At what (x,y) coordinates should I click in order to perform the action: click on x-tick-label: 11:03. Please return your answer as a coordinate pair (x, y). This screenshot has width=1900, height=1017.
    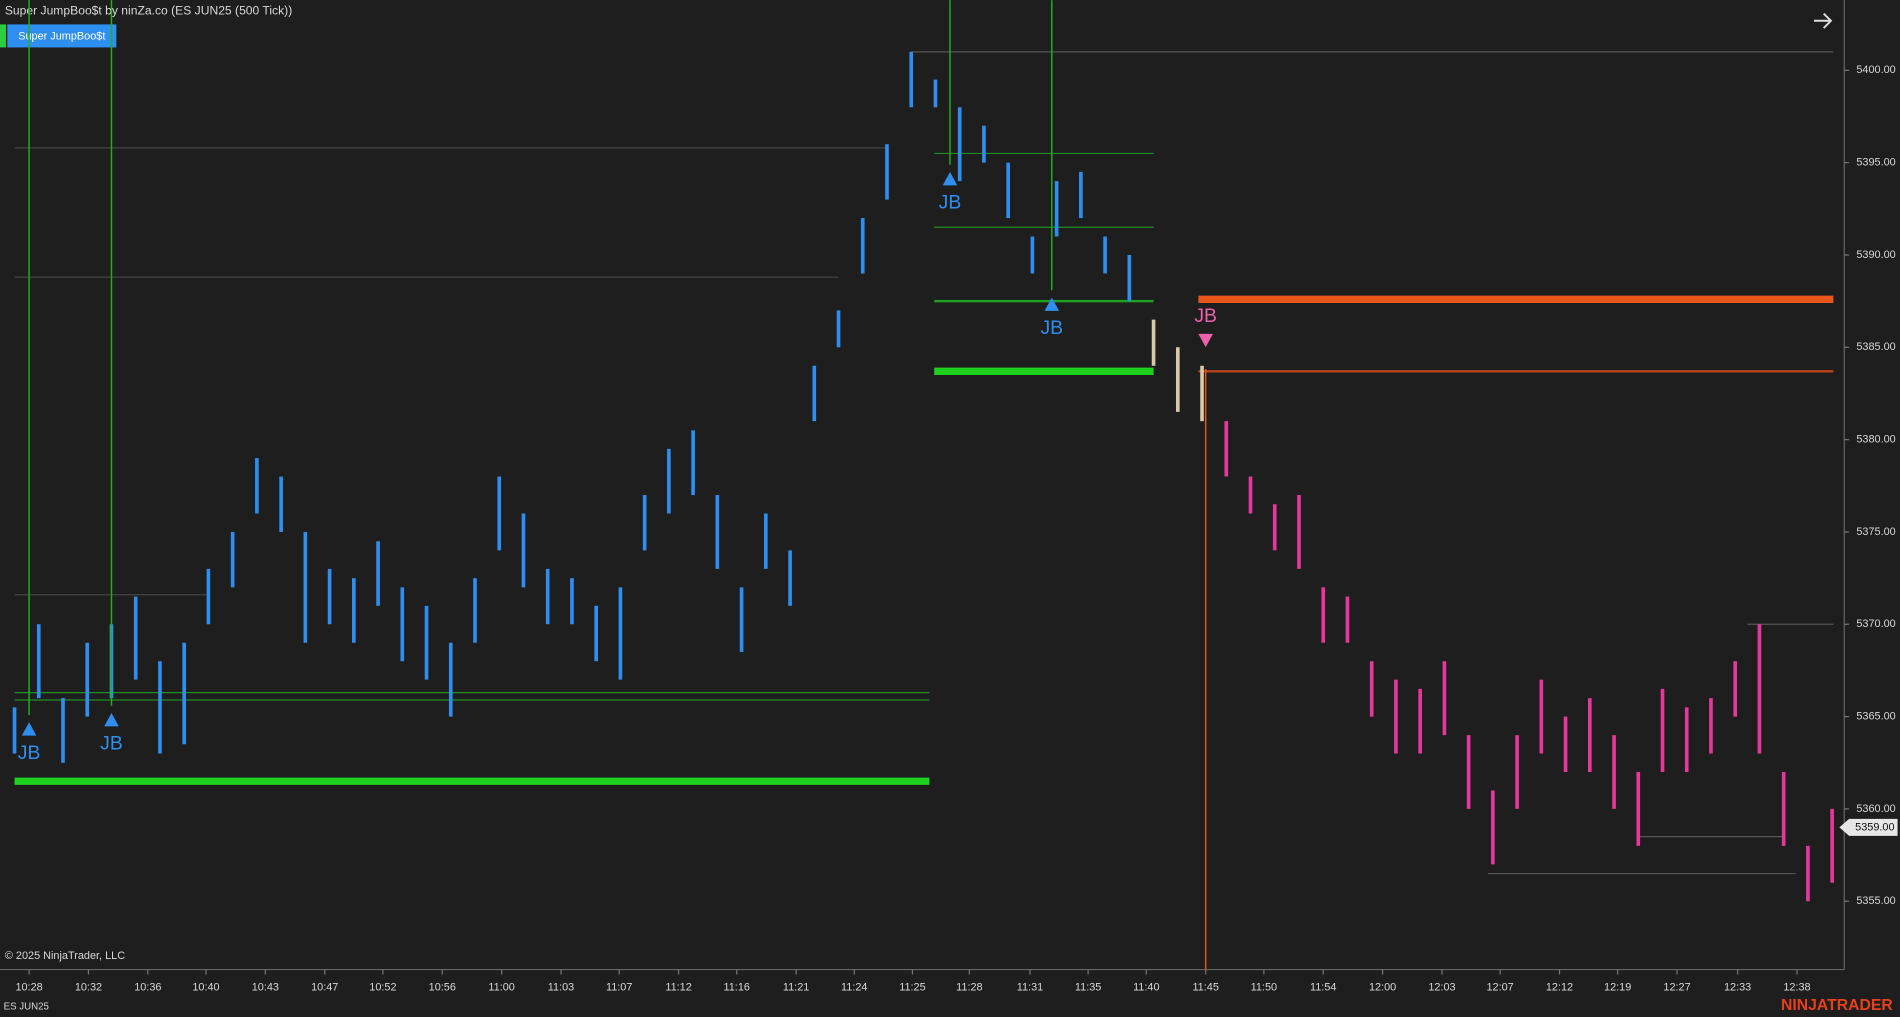
    Looking at the image, I should click on (561, 988).